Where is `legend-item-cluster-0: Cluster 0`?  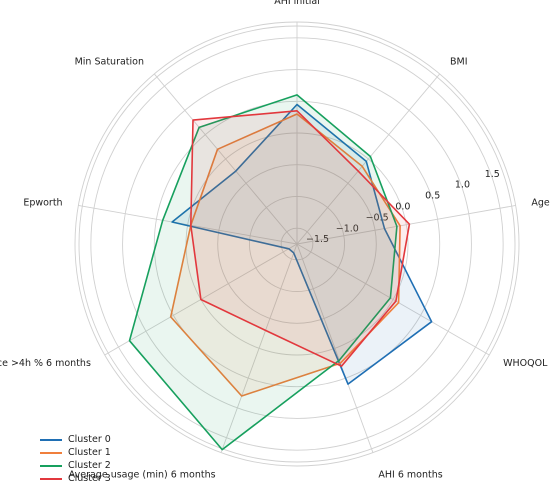 legend-item-cluster-0: Cluster 0 is located at coordinates (75, 439).